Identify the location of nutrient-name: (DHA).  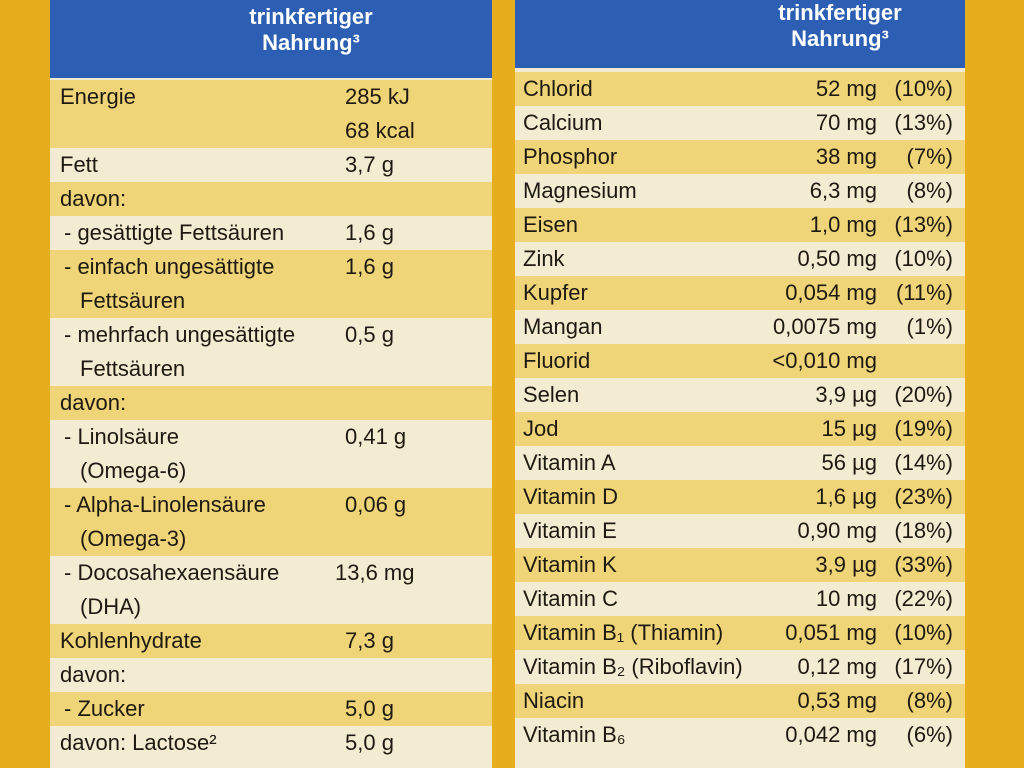
(111, 606).